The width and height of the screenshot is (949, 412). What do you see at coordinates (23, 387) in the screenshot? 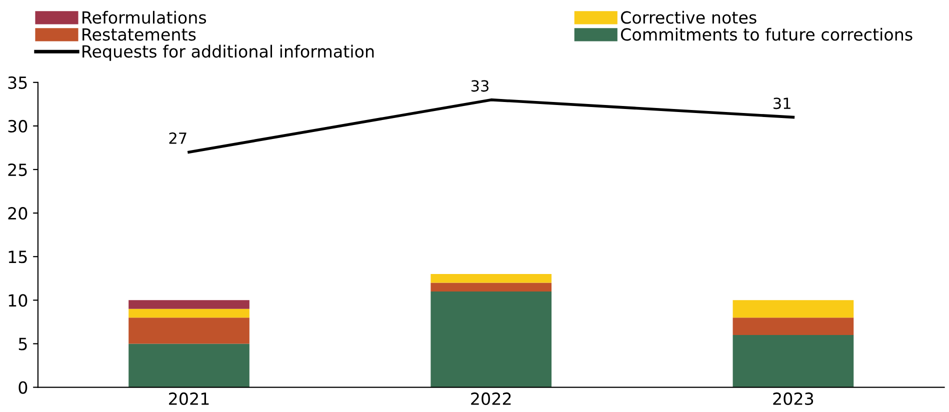
I see `y-tick-label: 0` at bounding box center [23, 387].